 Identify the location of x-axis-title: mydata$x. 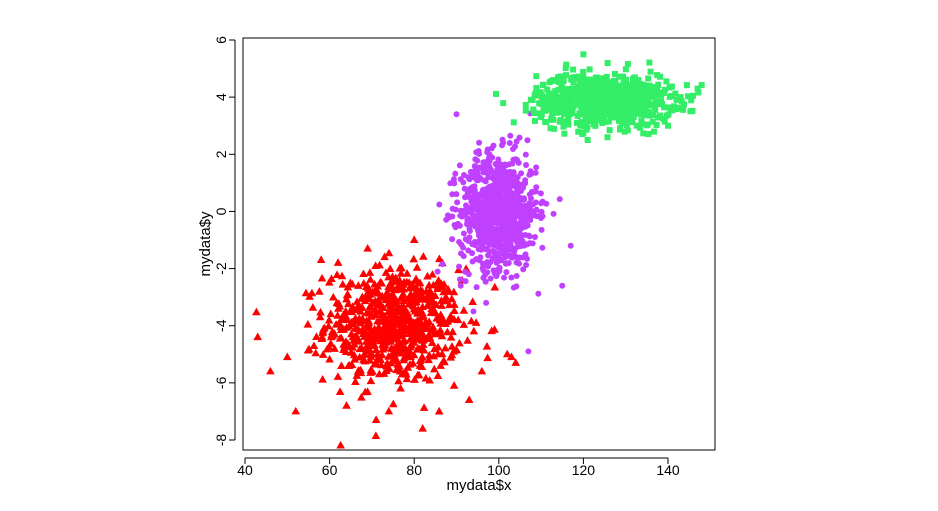
(479, 485).